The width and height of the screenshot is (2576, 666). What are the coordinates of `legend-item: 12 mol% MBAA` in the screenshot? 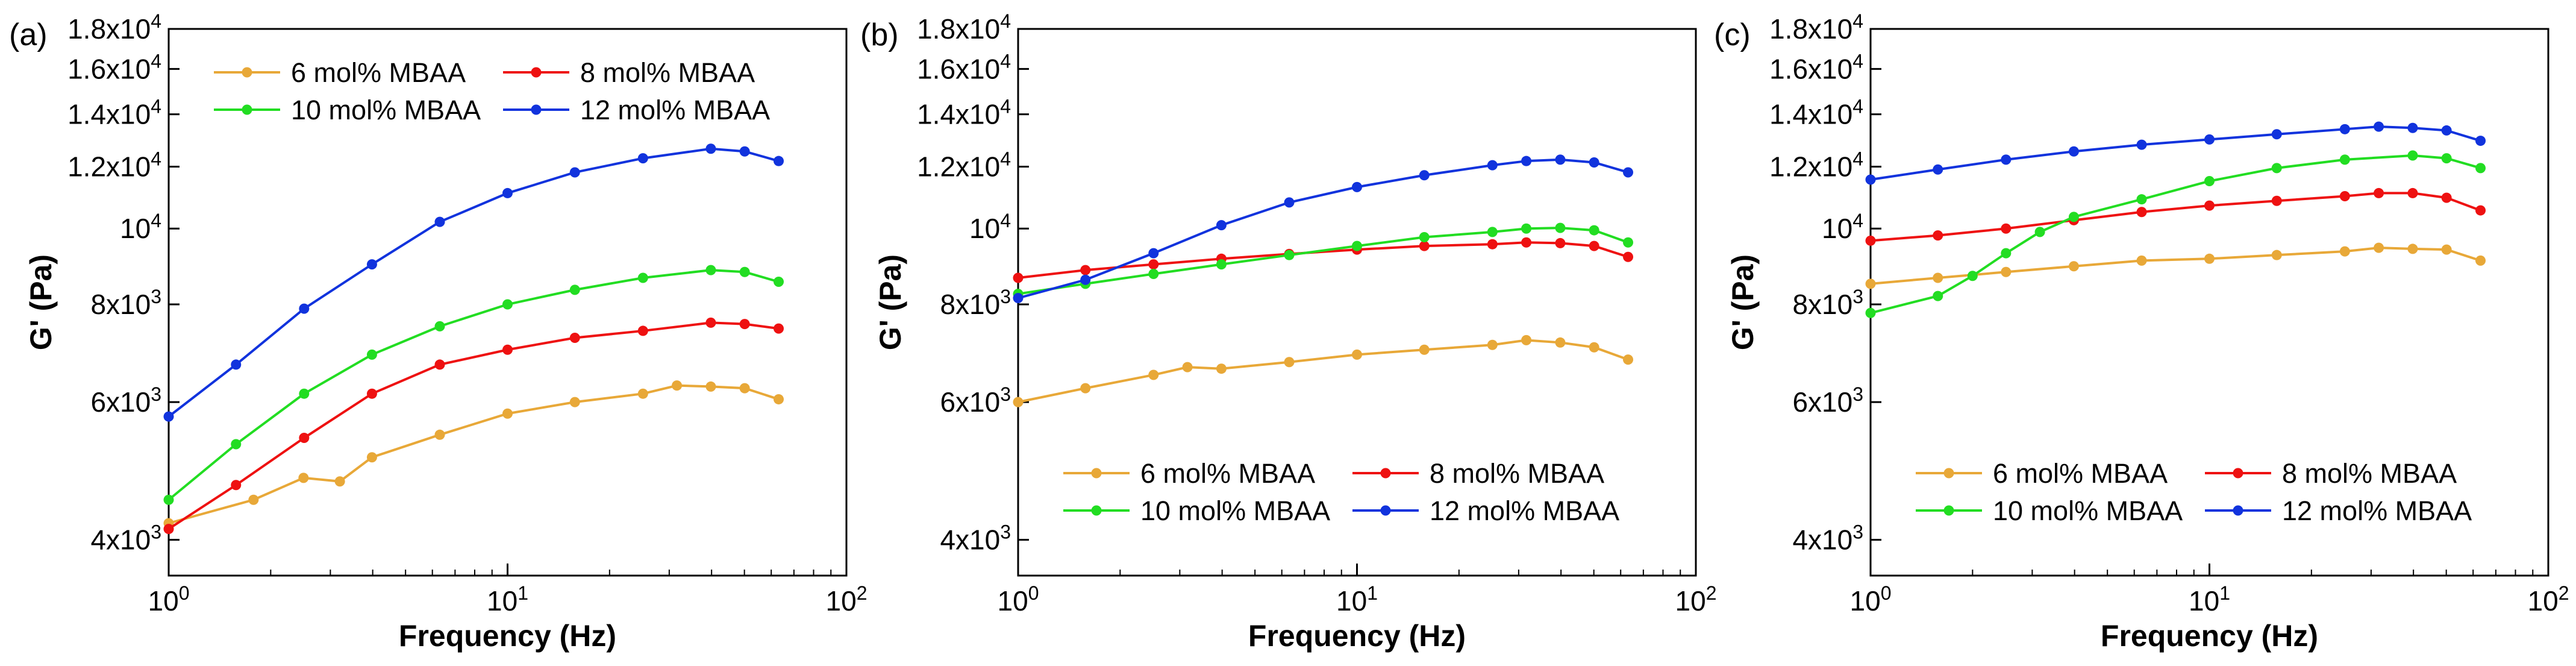 It's located at (637, 110).